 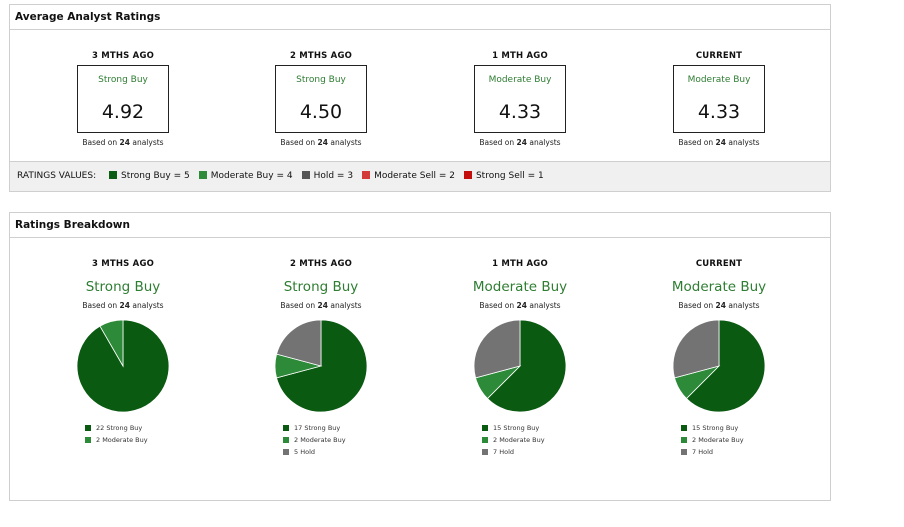 What do you see at coordinates (323, 428) in the screenshot?
I see `legend-item: 17 Strong Buy` at bounding box center [323, 428].